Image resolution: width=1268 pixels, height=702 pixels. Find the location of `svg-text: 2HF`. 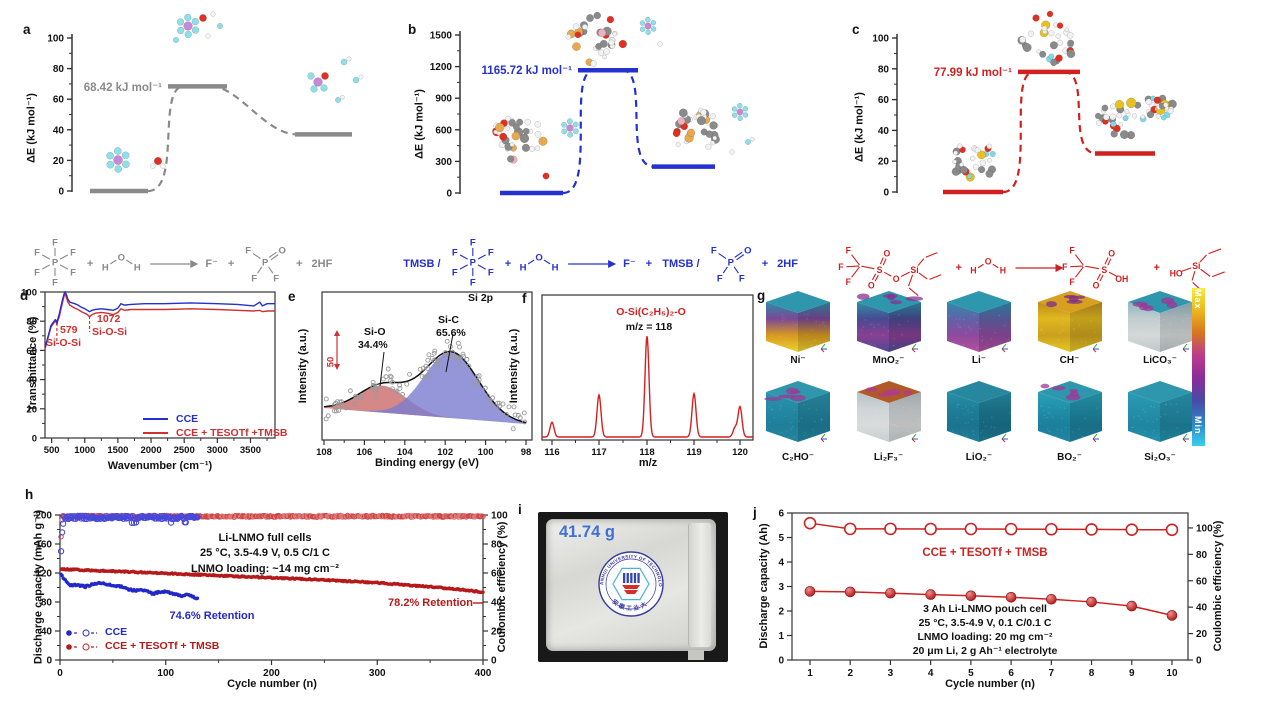

svg-text: 2HF is located at coordinates (787, 264).